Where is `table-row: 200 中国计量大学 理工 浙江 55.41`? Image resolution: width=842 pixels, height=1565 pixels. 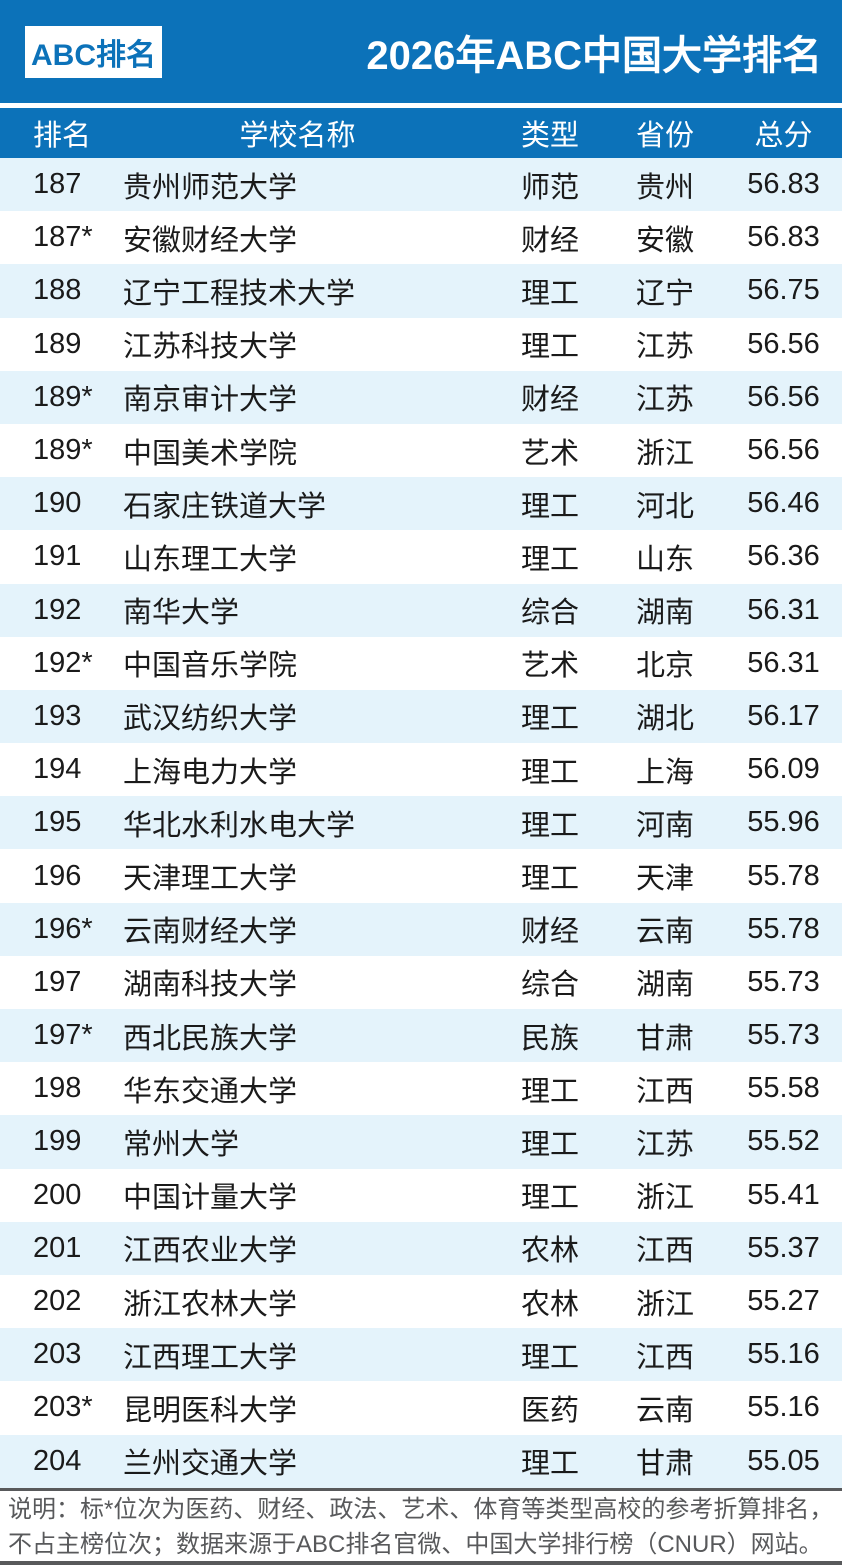
table-row: 200 中国计量大学 理工 浙江 55.41 is located at coordinates (421, 1195).